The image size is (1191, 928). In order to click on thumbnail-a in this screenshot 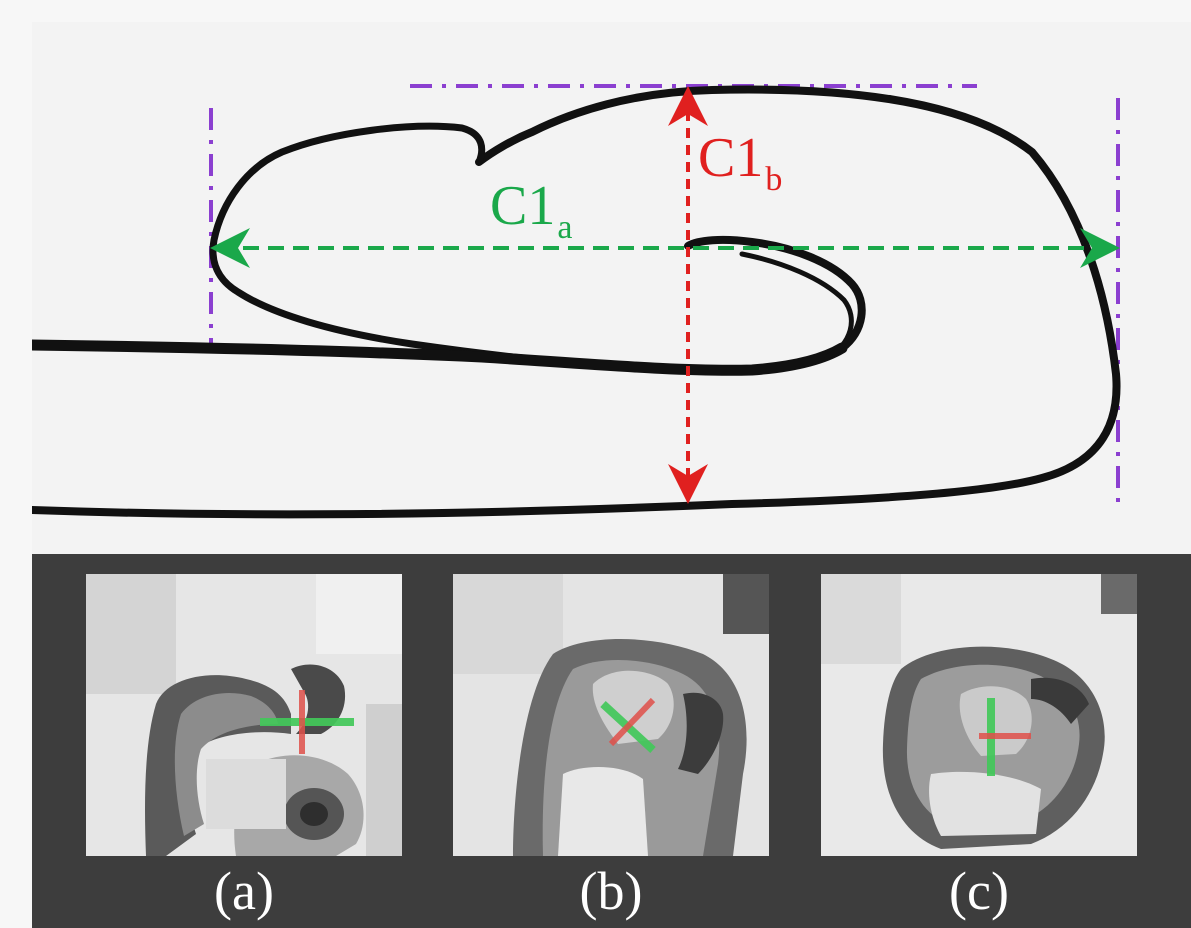, I will do `click(244, 715)`.